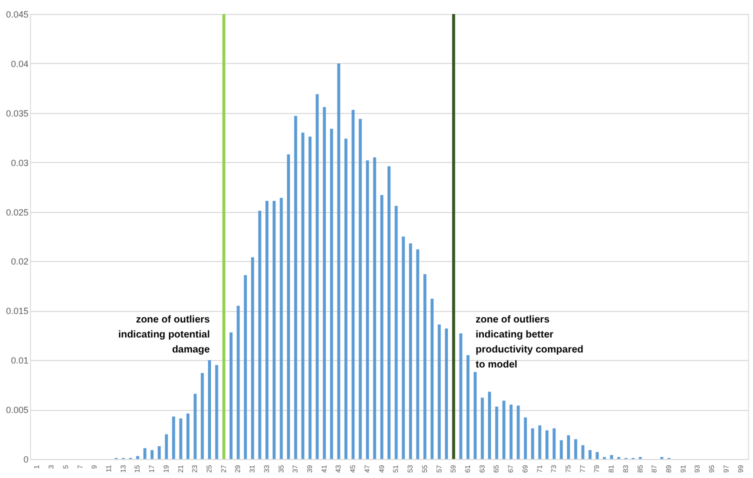  What do you see at coordinates (17, 113) in the screenshot?
I see `y-tick-label: 0.035` at bounding box center [17, 113].